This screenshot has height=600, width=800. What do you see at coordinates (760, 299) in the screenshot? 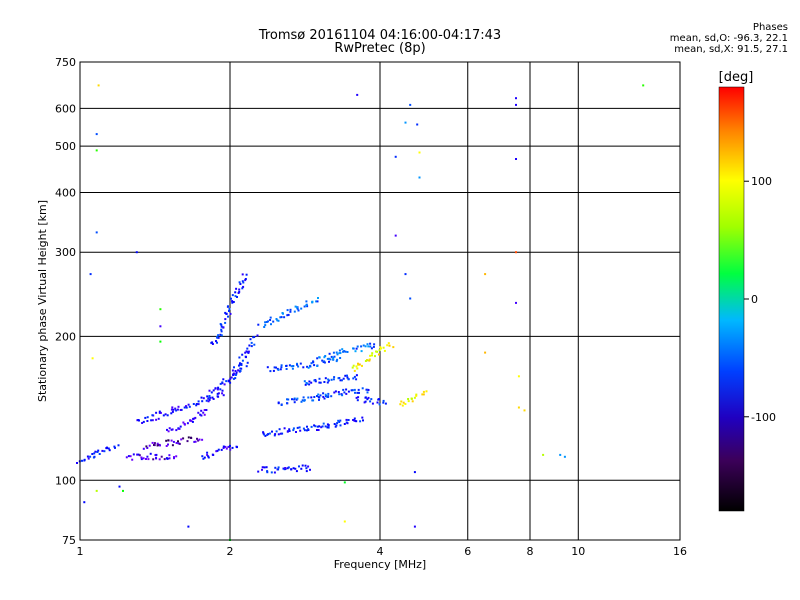
I see `colorbar-ticks: 100 0 -100` at bounding box center [760, 299].